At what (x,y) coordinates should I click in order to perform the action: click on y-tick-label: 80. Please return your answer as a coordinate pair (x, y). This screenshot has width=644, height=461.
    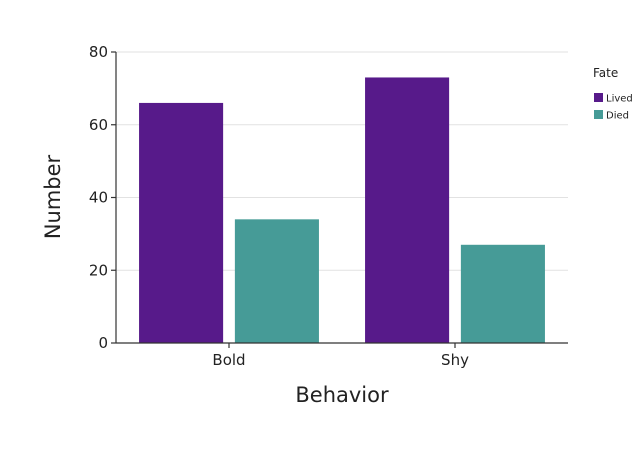
    Looking at the image, I should click on (98, 52).